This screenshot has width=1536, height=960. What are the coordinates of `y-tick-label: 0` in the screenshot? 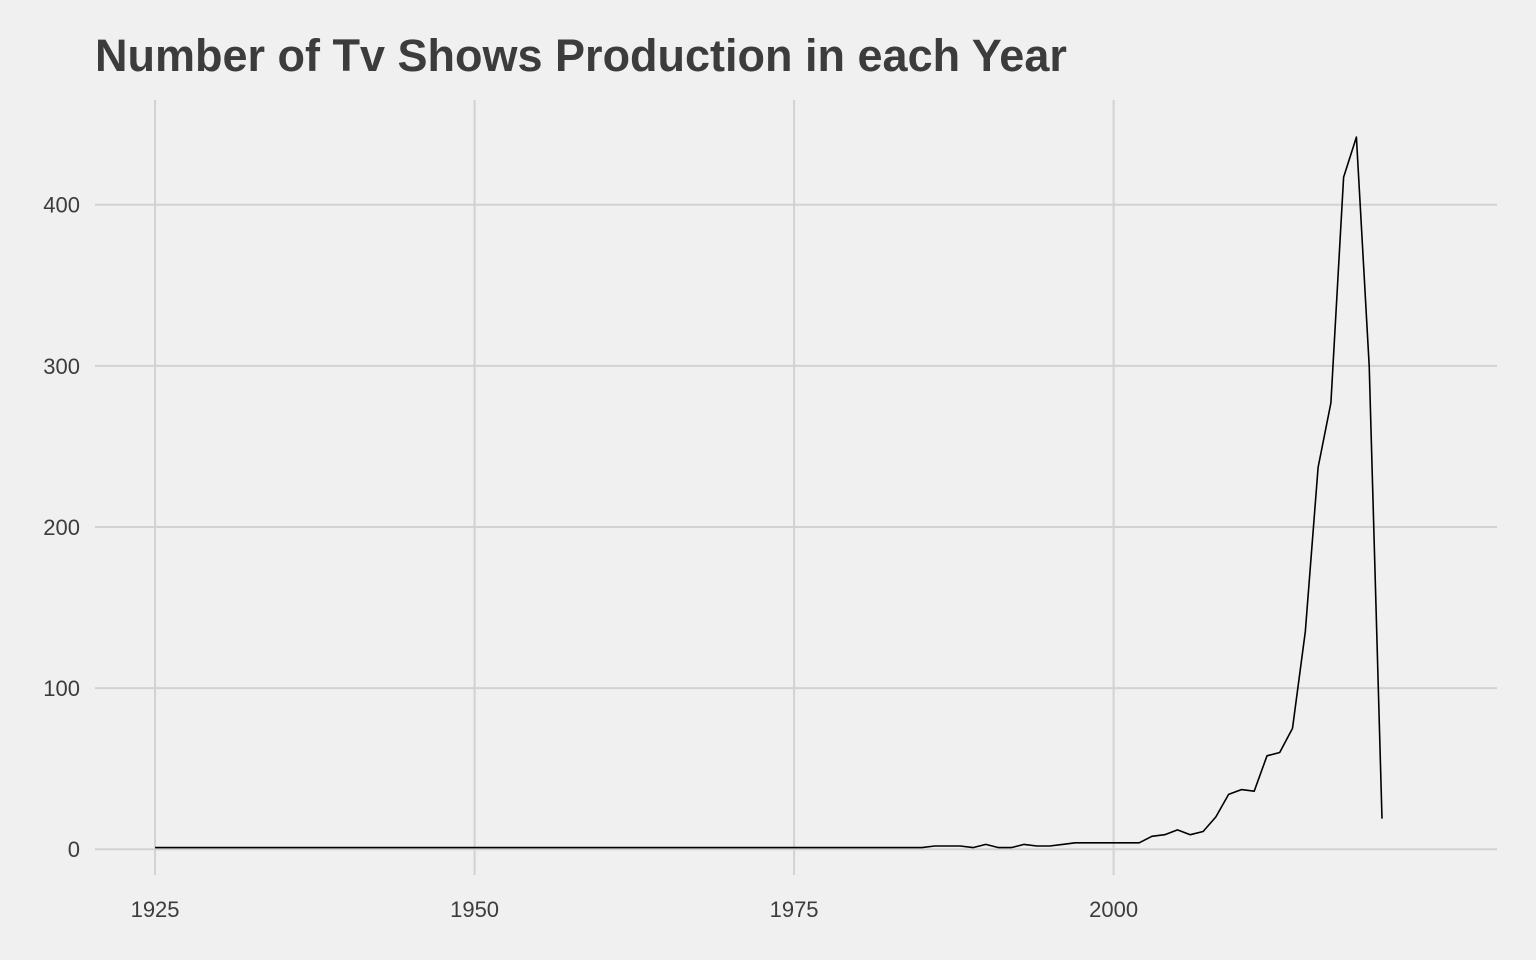 It's located at (74, 849).